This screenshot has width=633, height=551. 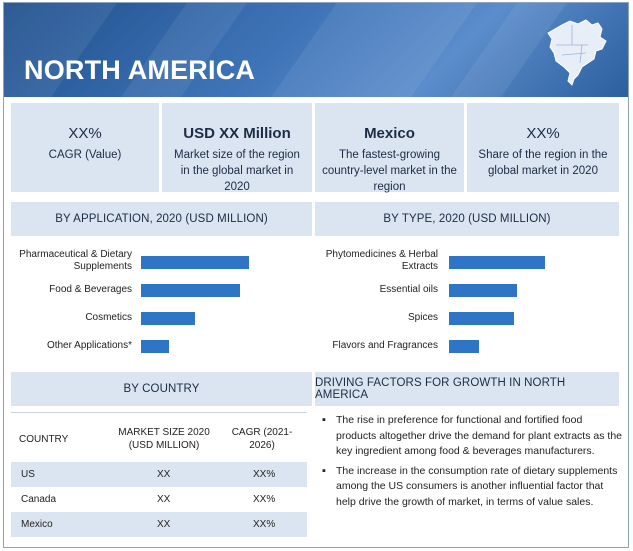 I want to click on col-market-size: MARKET SIZE 2020 (USD MILLION), so click(x=164, y=439).